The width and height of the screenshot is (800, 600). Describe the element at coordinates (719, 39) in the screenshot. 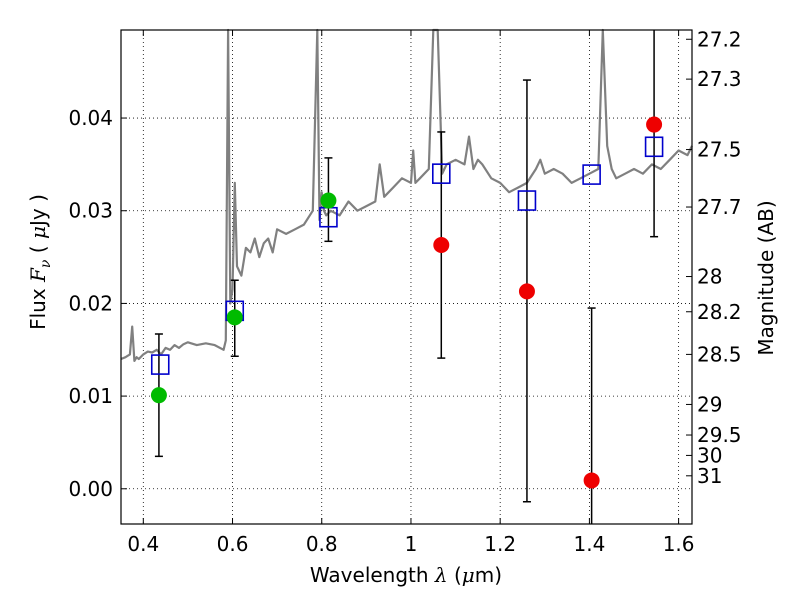

I see `magnitude-tick-label: 27.2` at that location.